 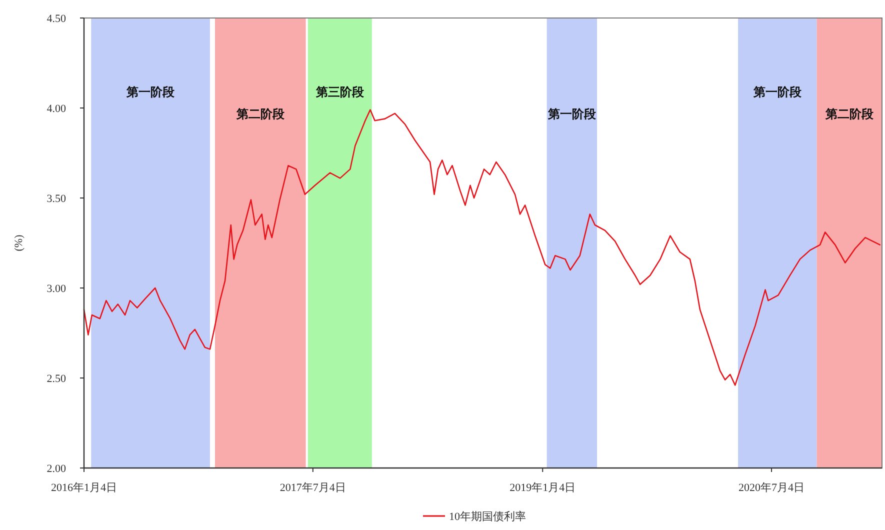 I want to click on y-tick-label: 4.50, so click(x=56, y=19).